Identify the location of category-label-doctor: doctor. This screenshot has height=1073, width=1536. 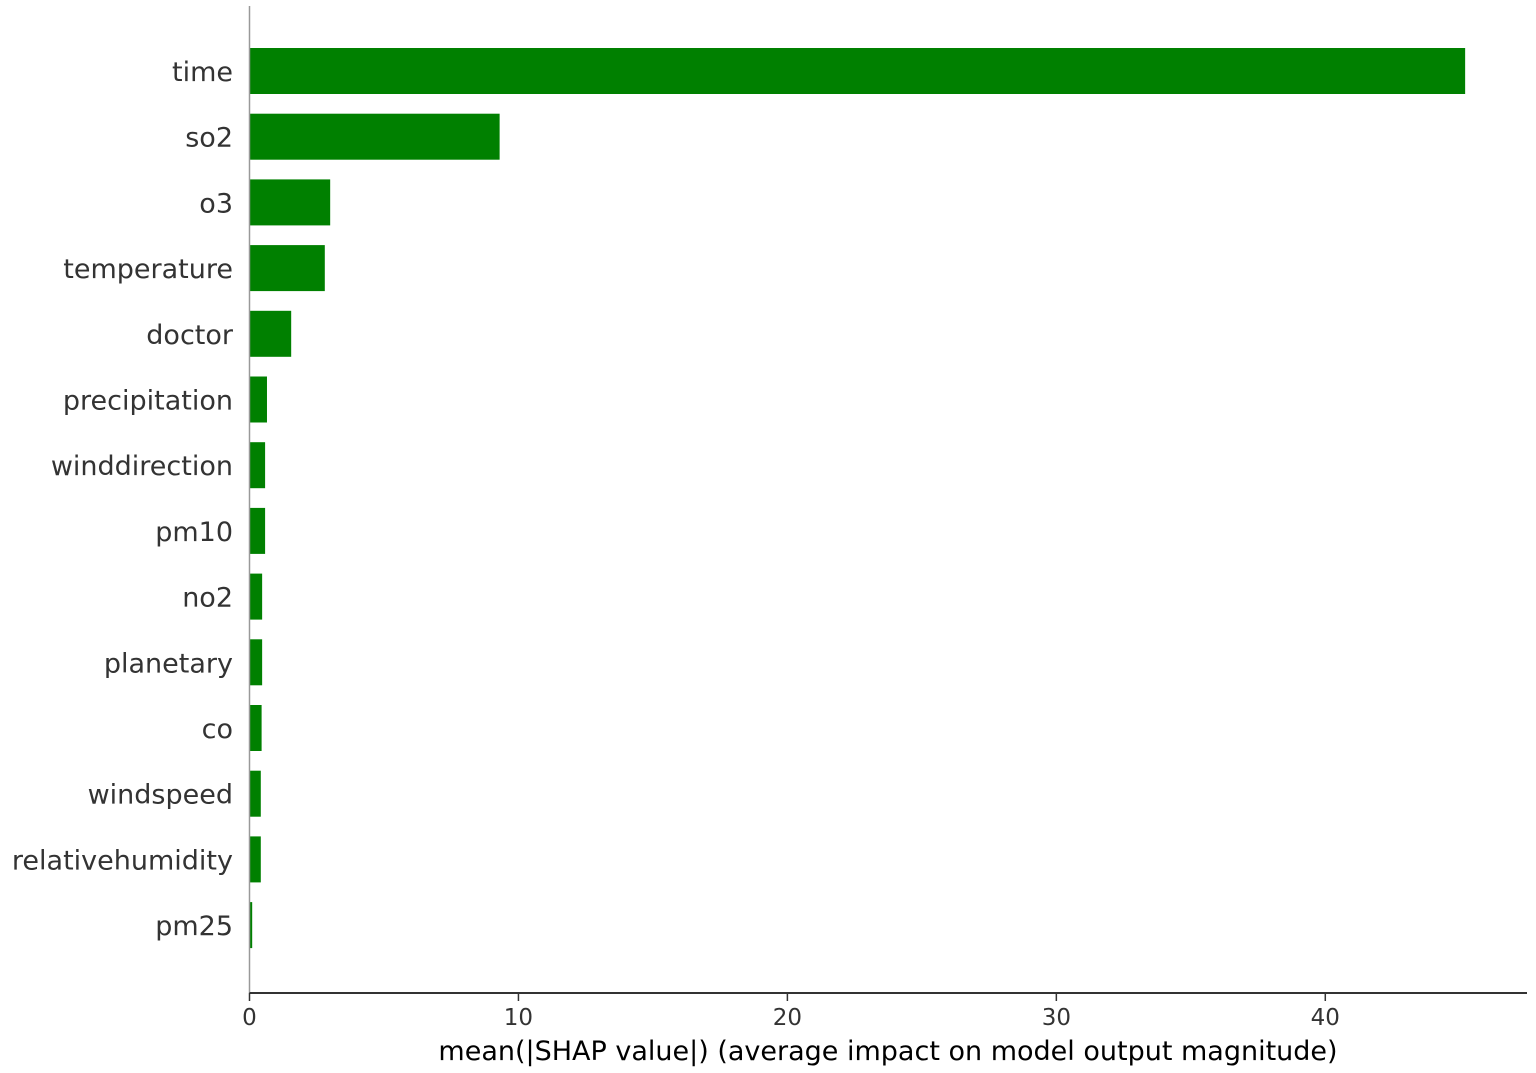
(190, 335).